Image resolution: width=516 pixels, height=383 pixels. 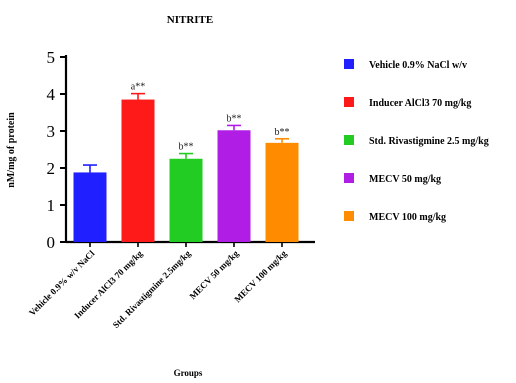 I want to click on y-tick-label: 1, so click(x=51, y=205).